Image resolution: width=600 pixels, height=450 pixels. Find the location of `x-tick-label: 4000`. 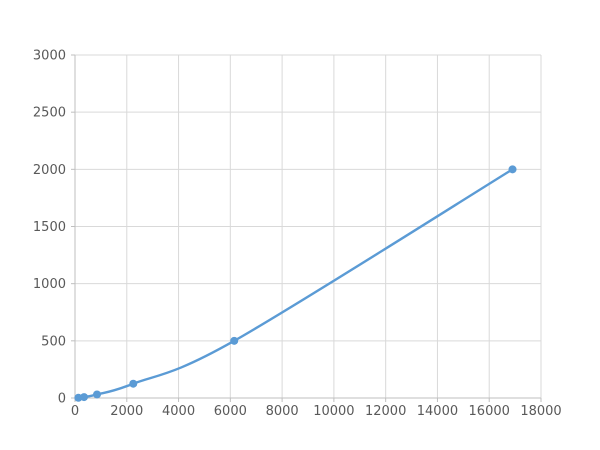

x-tick-label: 4000 is located at coordinates (178, 411).